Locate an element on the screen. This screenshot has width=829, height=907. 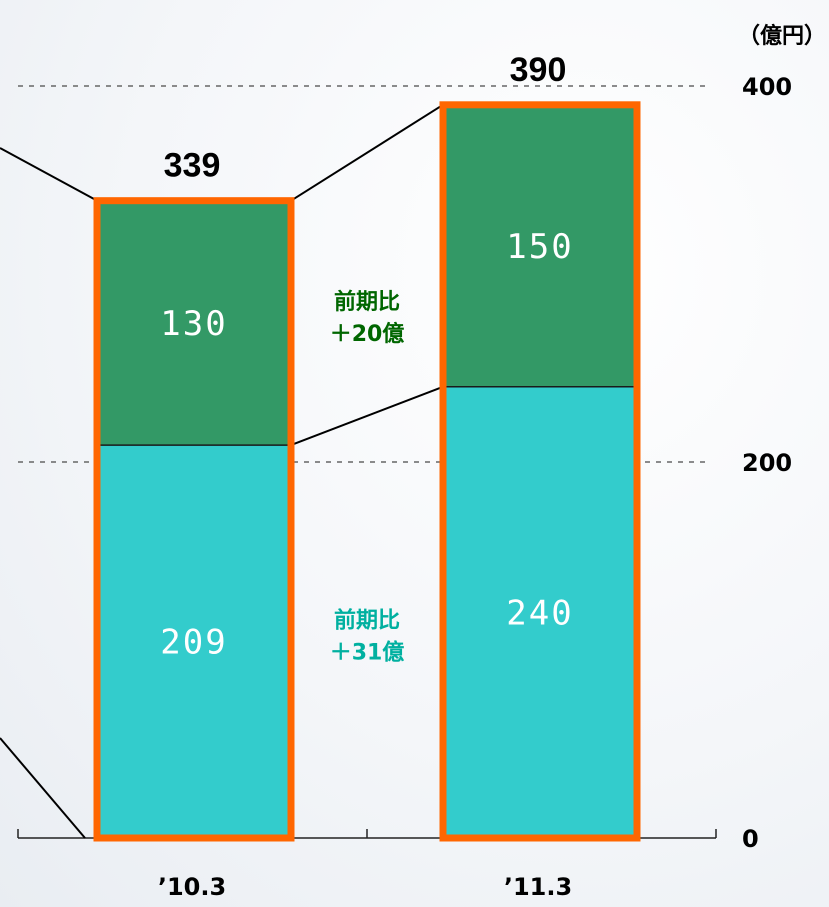
change-note-1-0: 前期比 is located at coordinates (367, 621).